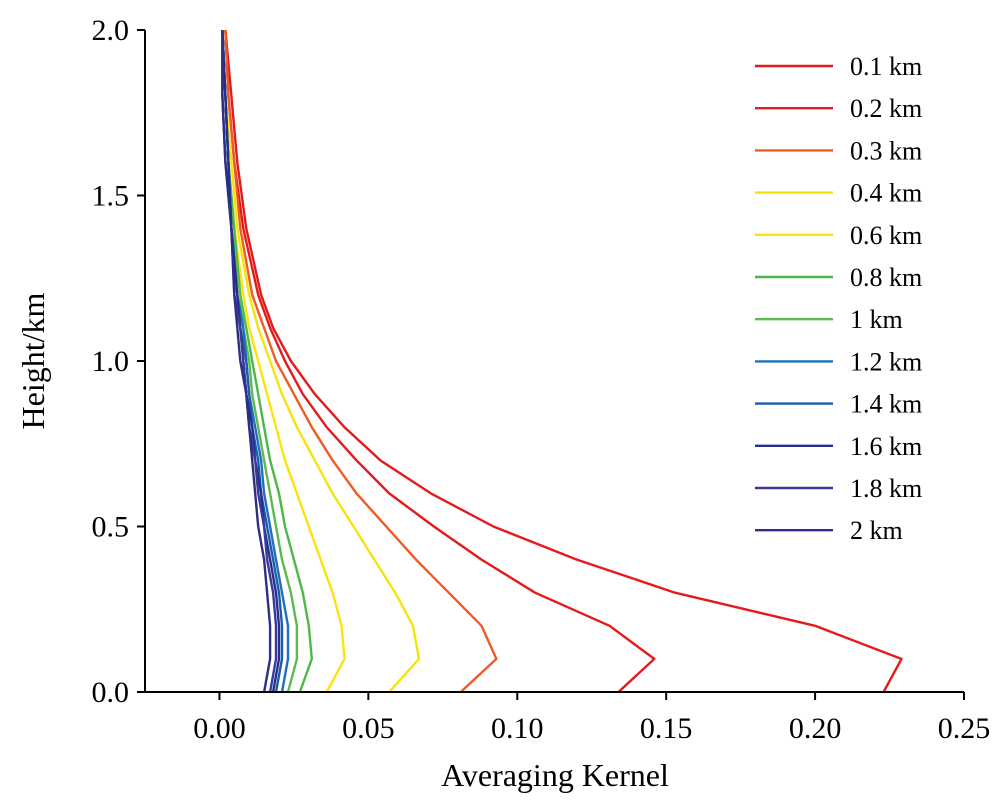  I want to click on legend-item: 0.2 km, so click(838, 108).